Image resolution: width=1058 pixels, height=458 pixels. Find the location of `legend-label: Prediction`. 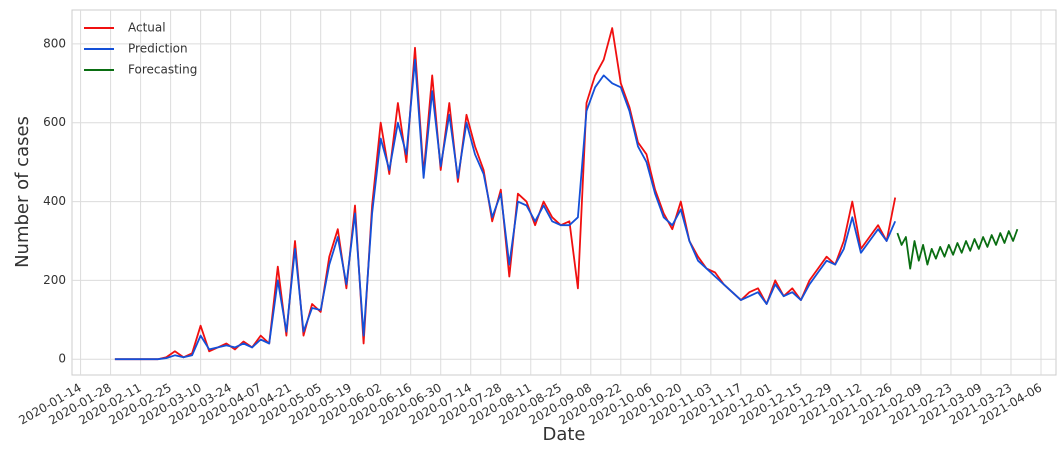

legend-label: Prediction is located at coordinates (158, 49).